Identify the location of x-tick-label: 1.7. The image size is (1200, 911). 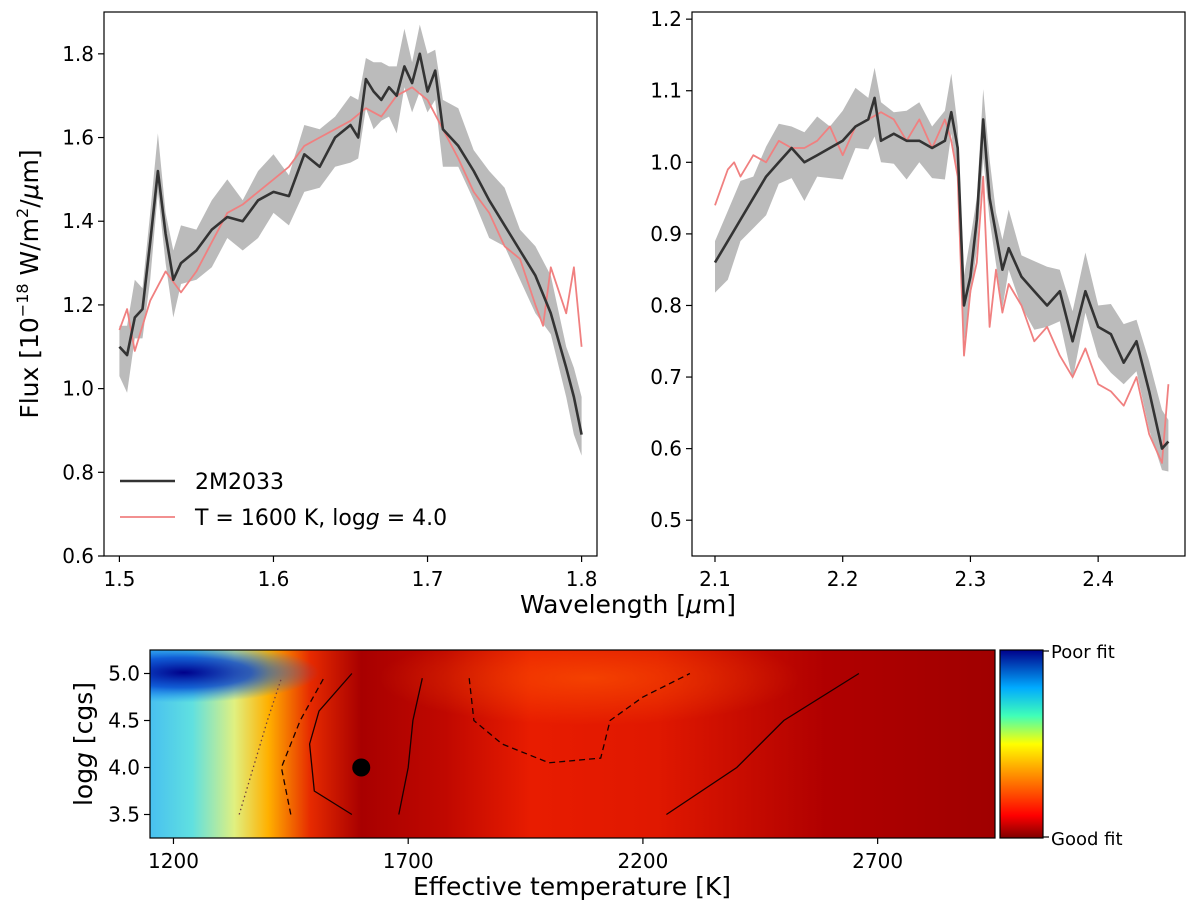
(428, 579).